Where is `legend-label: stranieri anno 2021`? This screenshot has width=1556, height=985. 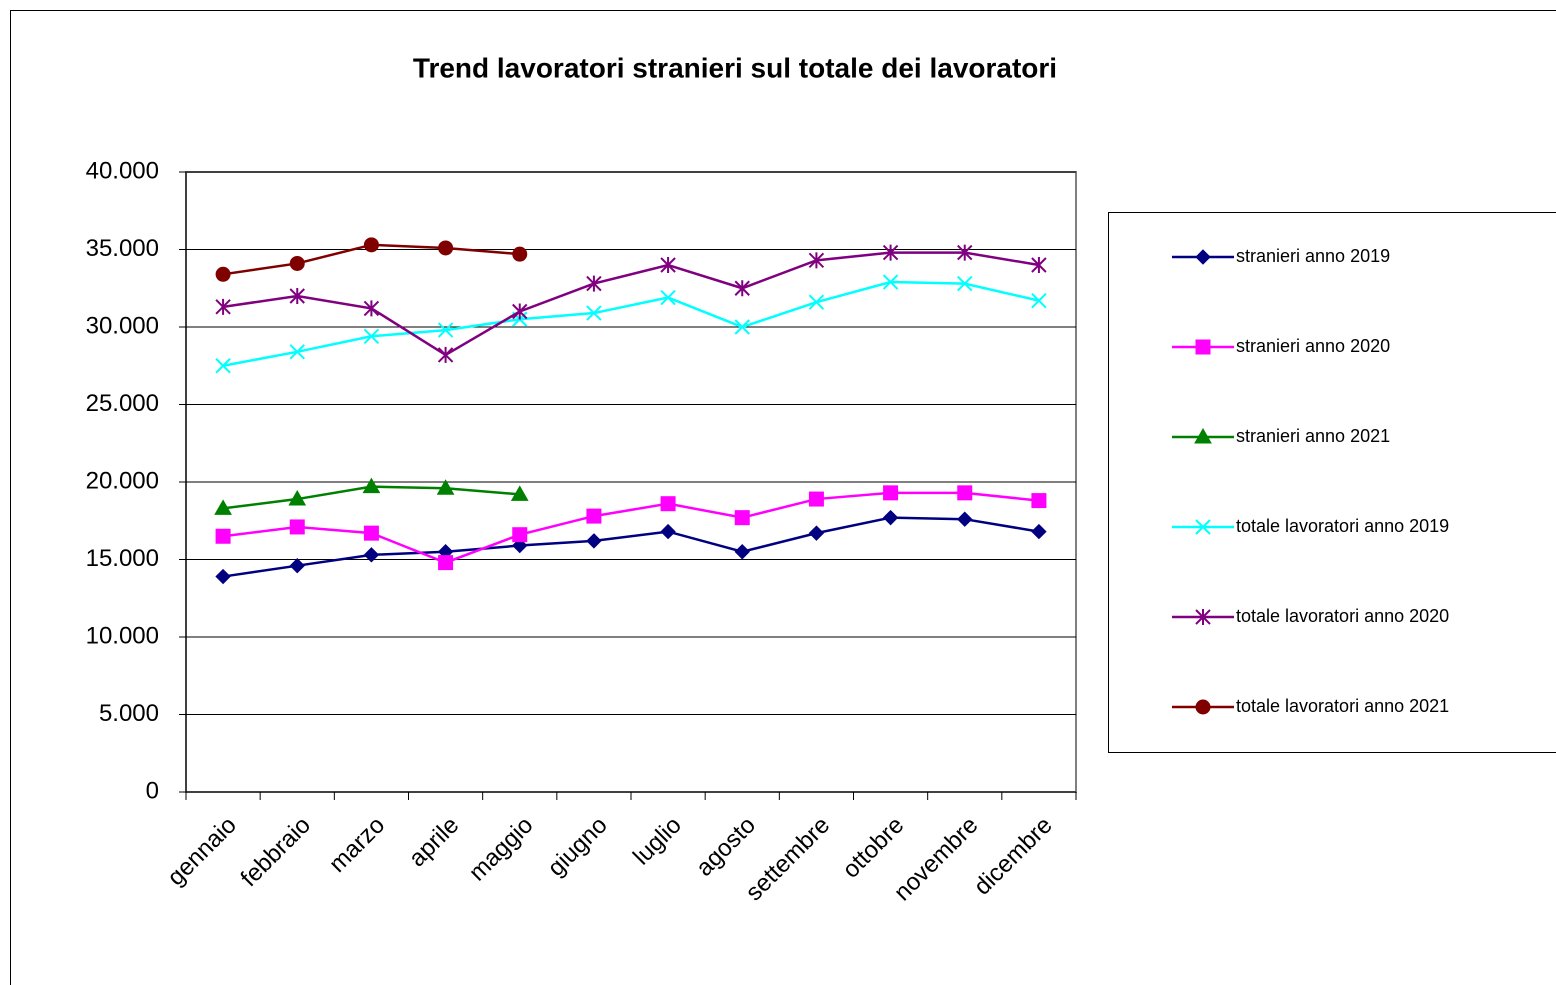 legend-label: stranieri anno 2021 is located at coordinates (1313, 436).